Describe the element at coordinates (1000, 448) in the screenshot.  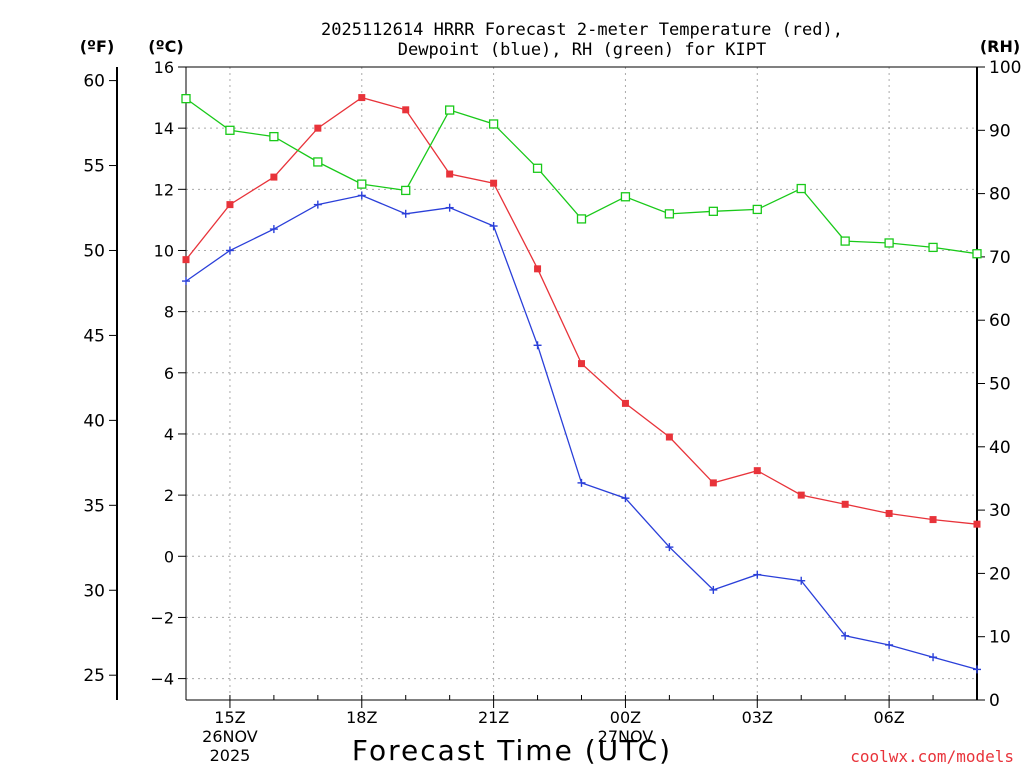
I see `rh-tick-label: 40` at that location.